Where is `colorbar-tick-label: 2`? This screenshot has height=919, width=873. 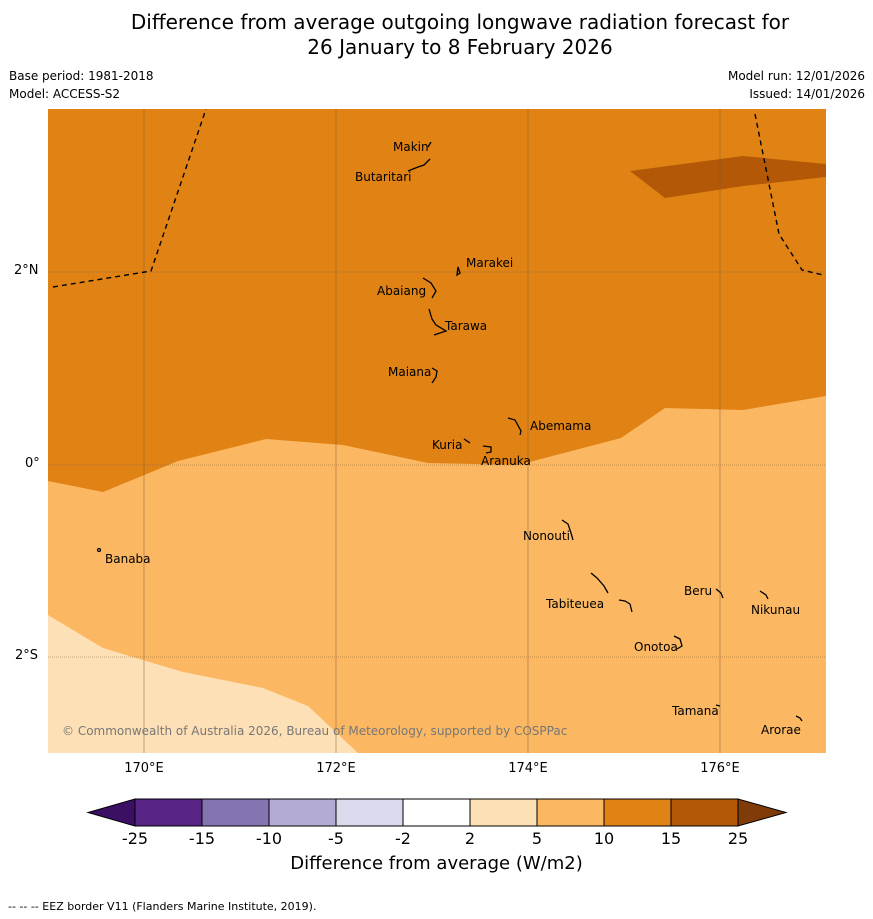
colorbar-tick-label: 2 is located at coordinates (470, 838).